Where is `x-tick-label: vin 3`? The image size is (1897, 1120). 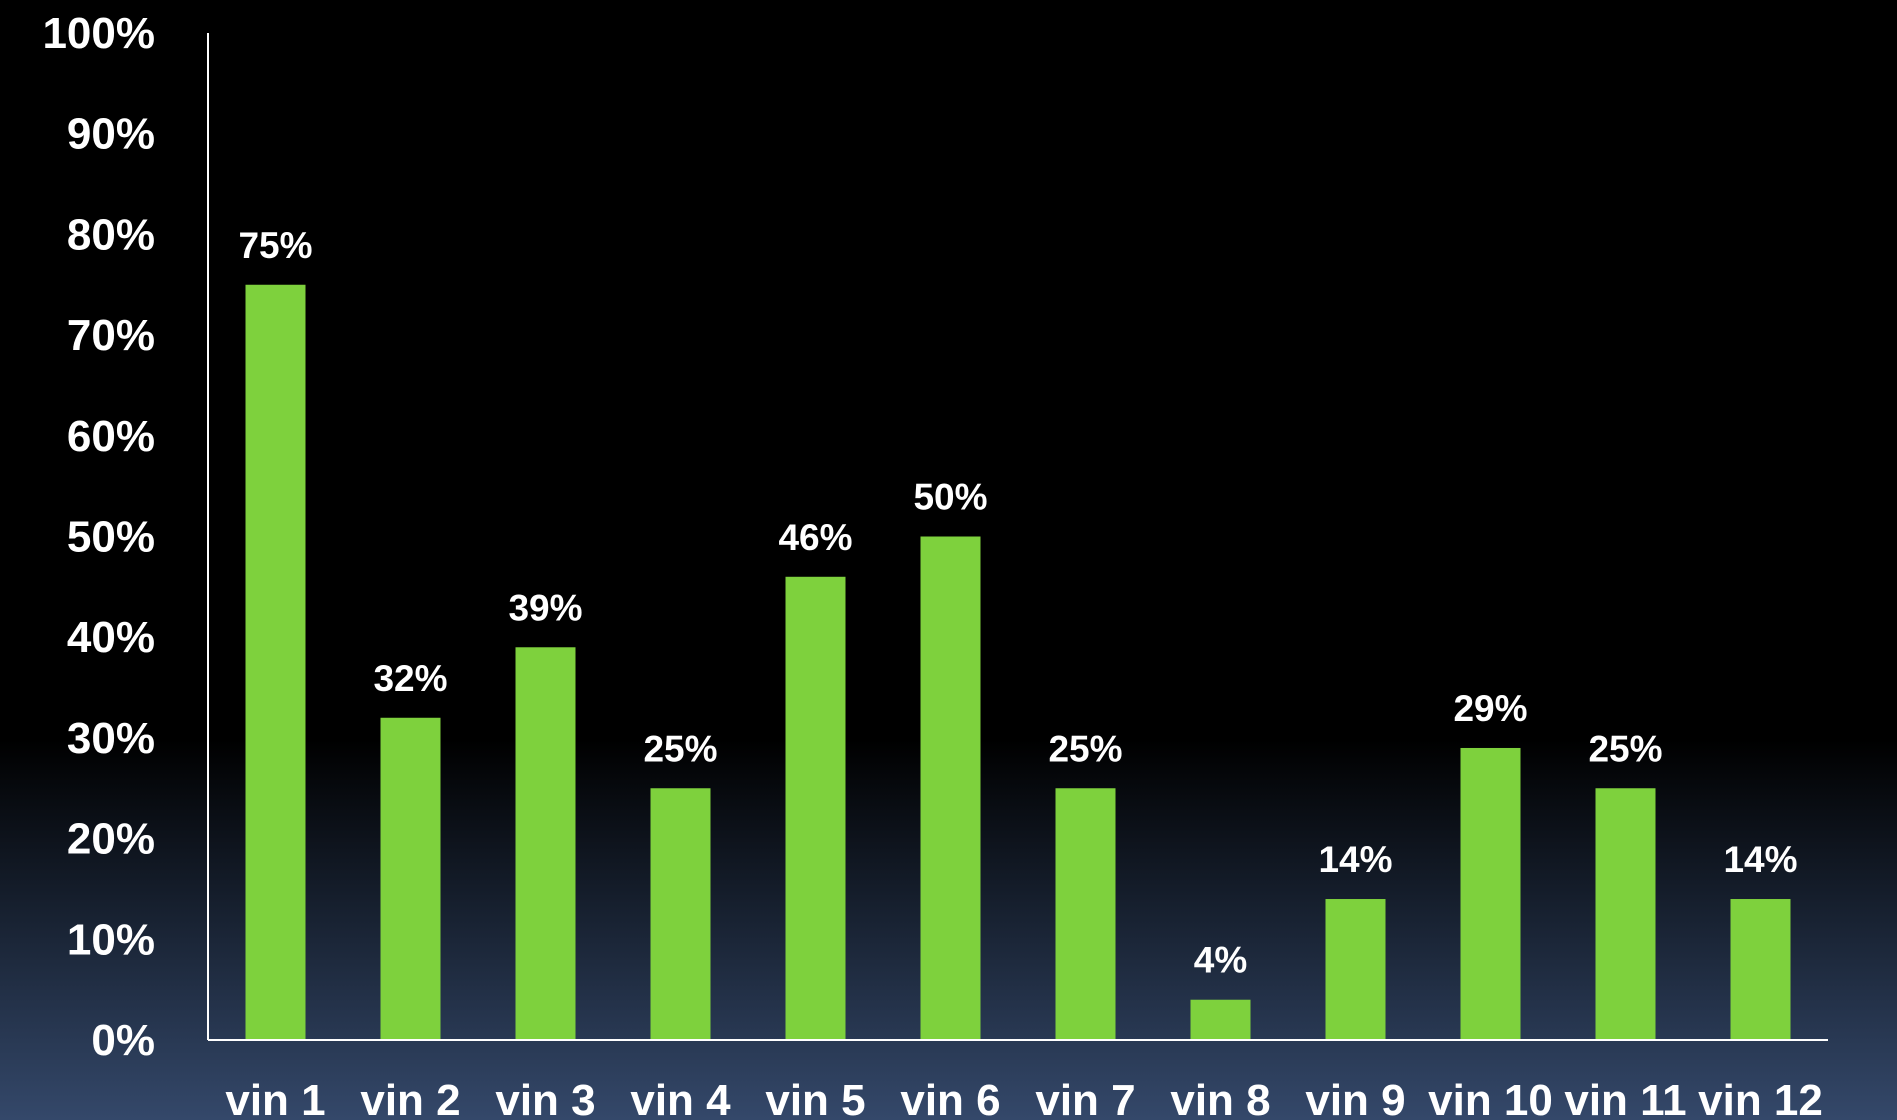 x-tick-label: vin 3 is located at coordinates (545, 1098).